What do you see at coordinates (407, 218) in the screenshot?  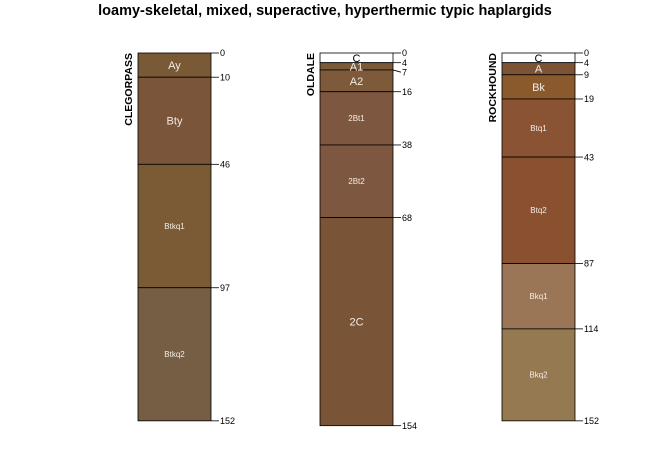 I see `depth-label: 68` at bounding box center [407, 218].